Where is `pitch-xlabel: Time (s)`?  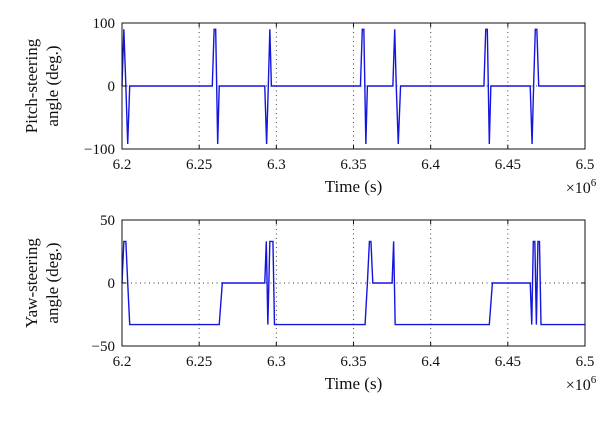
pitch-xlabel: Time (s) is located at coordinates (353, 186).